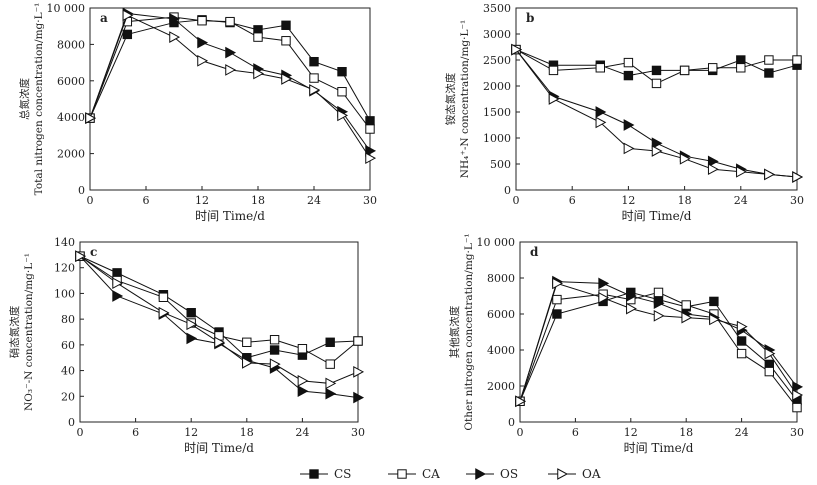 This screenshot has width=817, height=485. Describe the element at coordinates (68, 371) in the screenshot. I see `y-tick-label: 40` at that location.